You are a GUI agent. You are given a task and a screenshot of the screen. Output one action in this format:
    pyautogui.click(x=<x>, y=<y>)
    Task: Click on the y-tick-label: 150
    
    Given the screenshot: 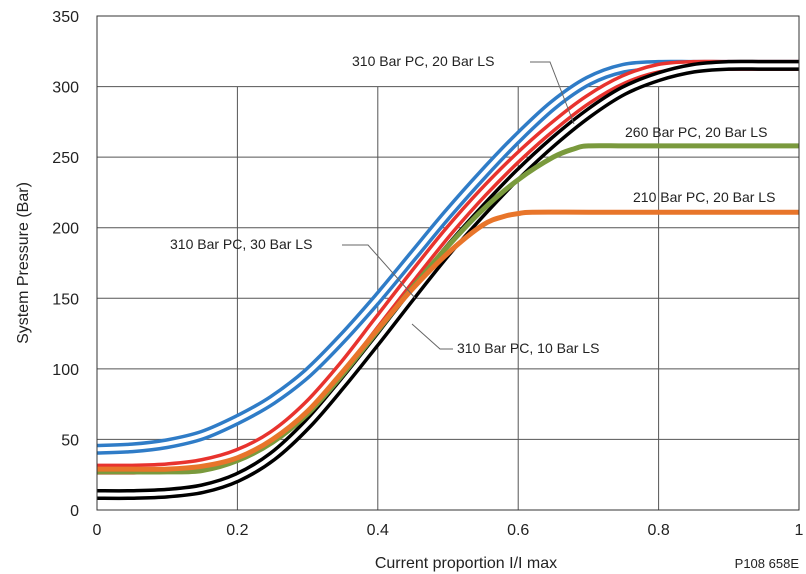 What is the action you would take?
    pyautogui.click(x=65, y=299)
    